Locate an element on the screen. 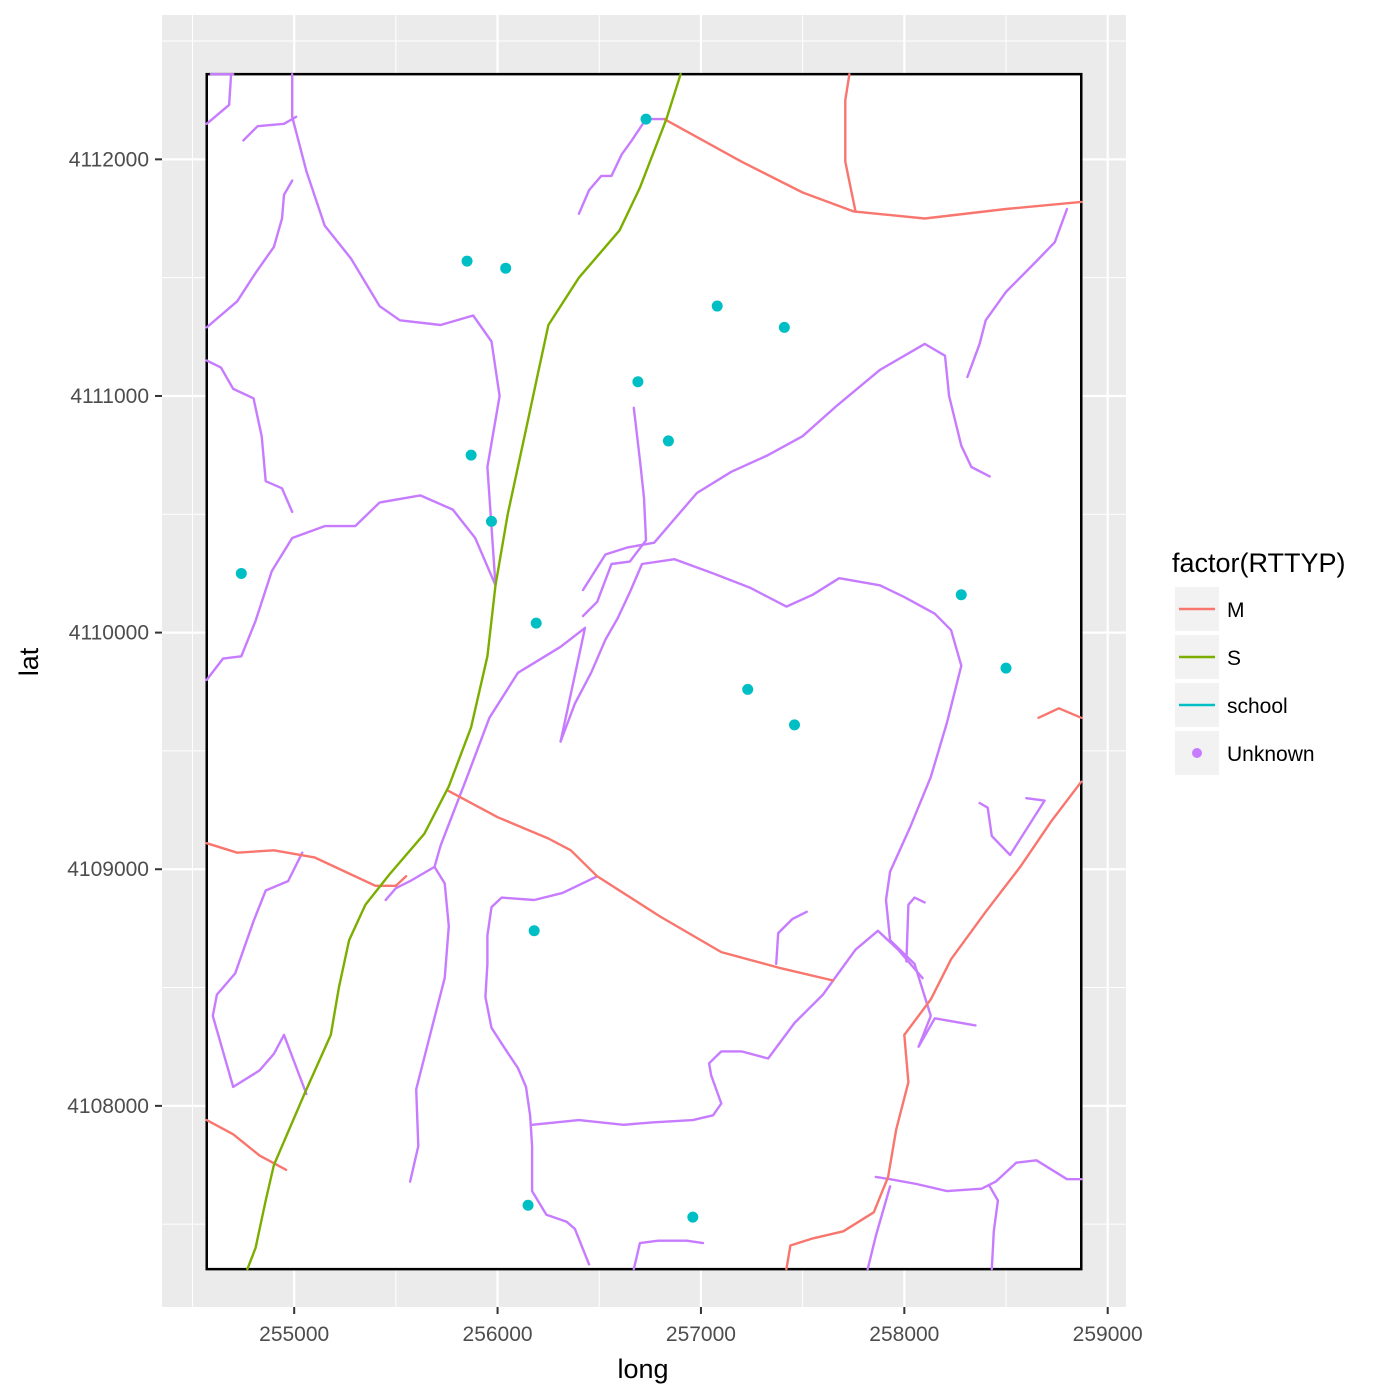  y-tick-label: 4108000 is located at coordinates (108, 1106).